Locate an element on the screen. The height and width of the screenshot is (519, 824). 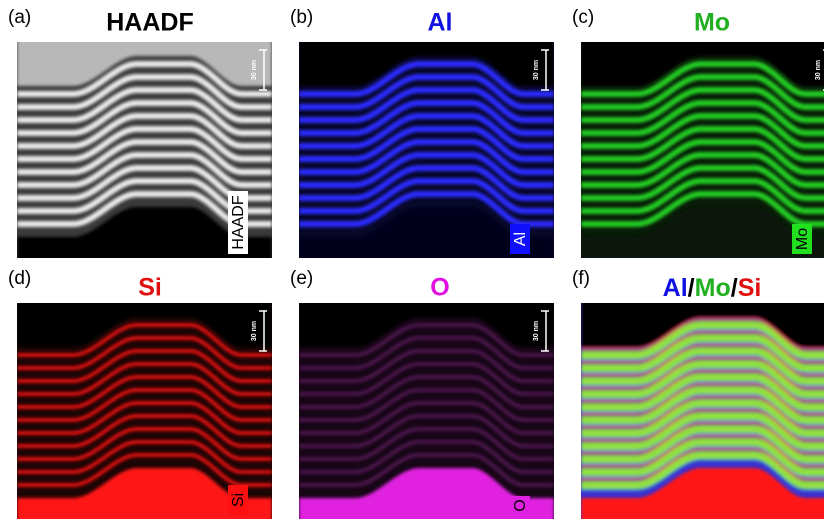
element-tag: Mo is located at coordinates (802, 239).